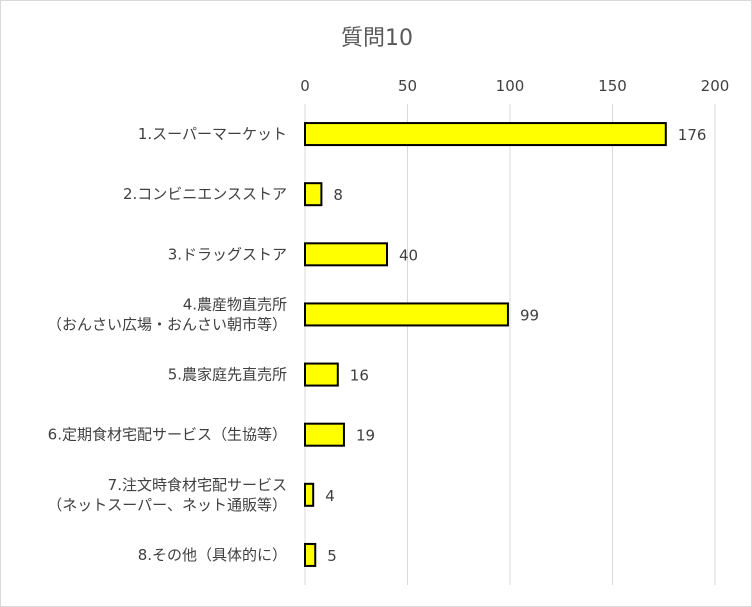 This screenshot has width=752, height=607. I want to click on category-label: （ネットスーパー、ネット通販等）, so click(167, 505).